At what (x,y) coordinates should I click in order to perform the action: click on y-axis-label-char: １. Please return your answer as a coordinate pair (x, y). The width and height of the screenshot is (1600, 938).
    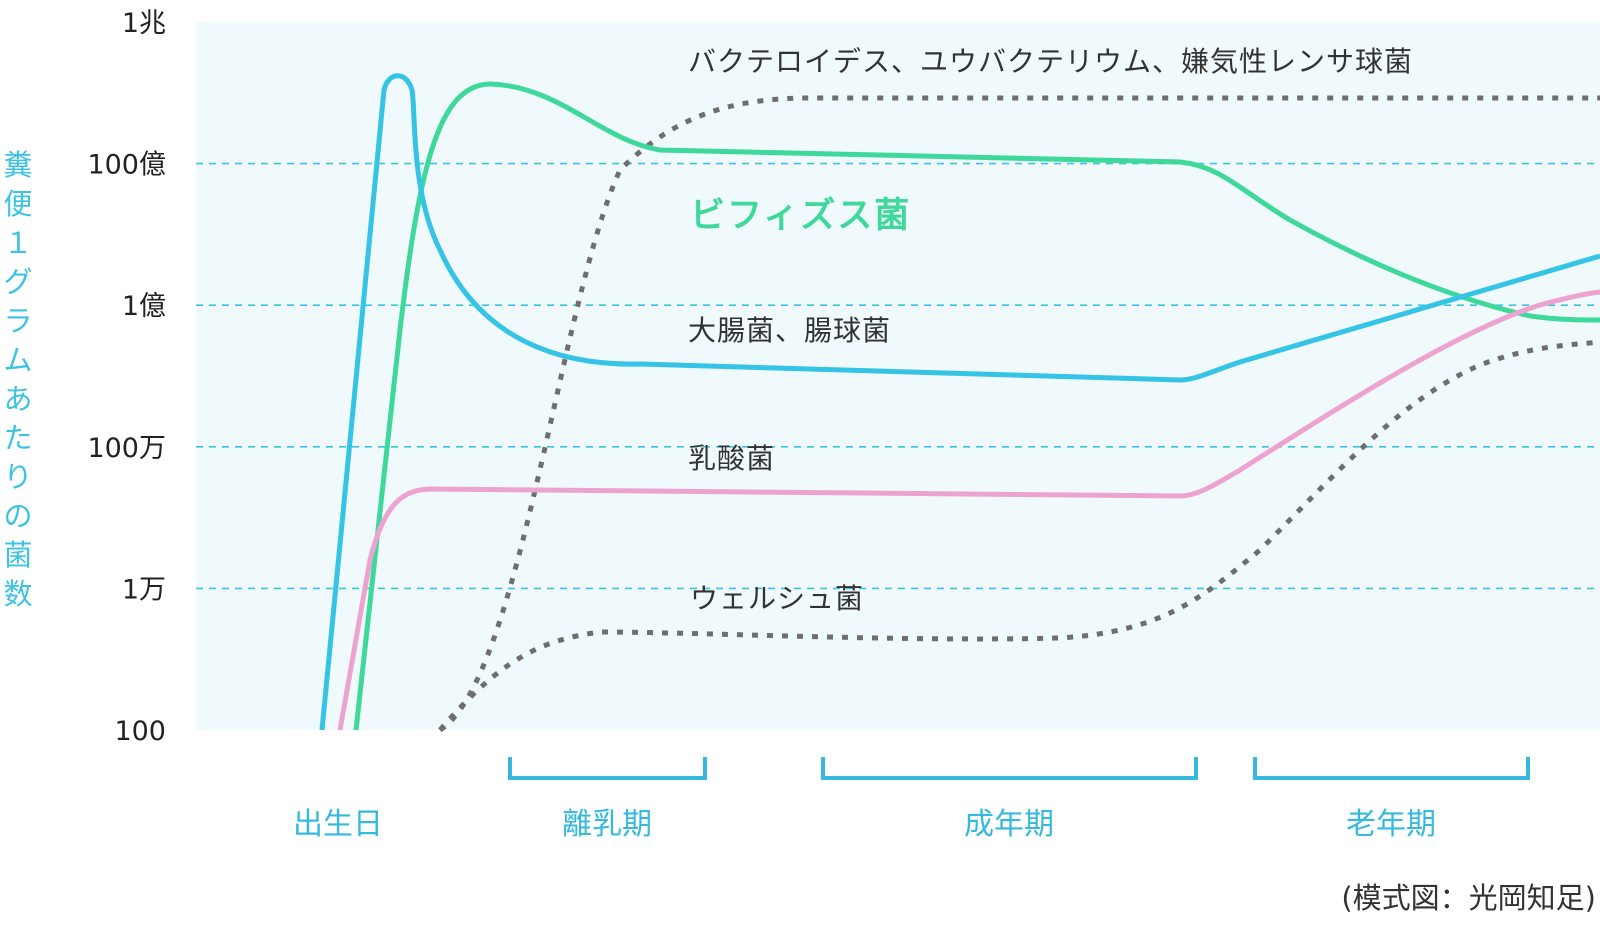
    Looking at the image, I should click on (18, 243).